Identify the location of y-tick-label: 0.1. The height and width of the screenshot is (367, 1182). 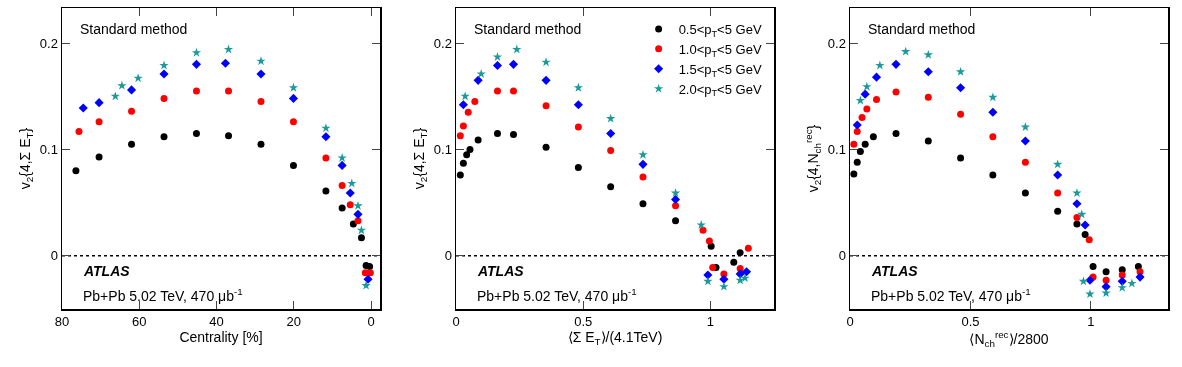
(836, 150).